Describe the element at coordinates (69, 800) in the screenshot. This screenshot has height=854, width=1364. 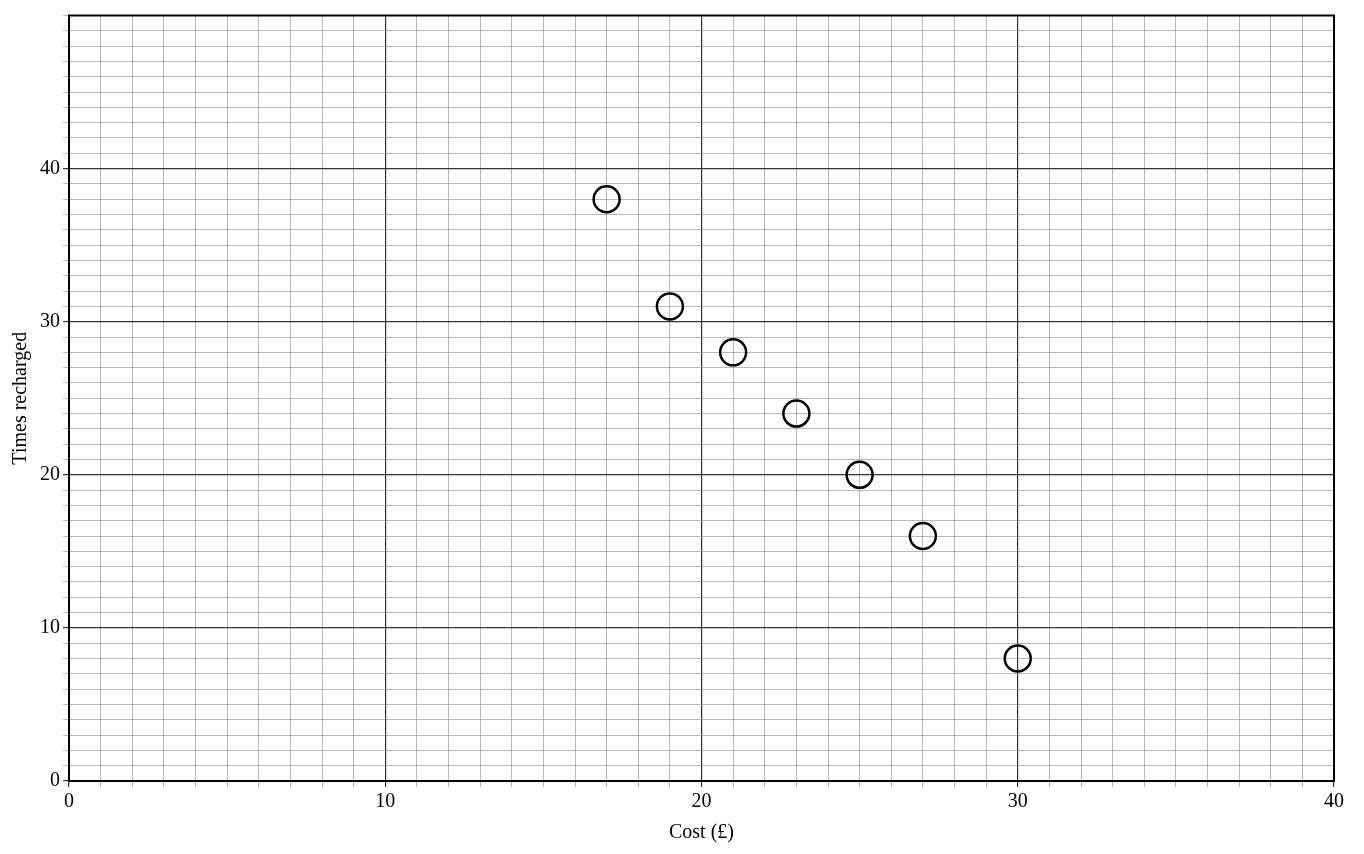
I see `x-tick-label: 0` at that location.